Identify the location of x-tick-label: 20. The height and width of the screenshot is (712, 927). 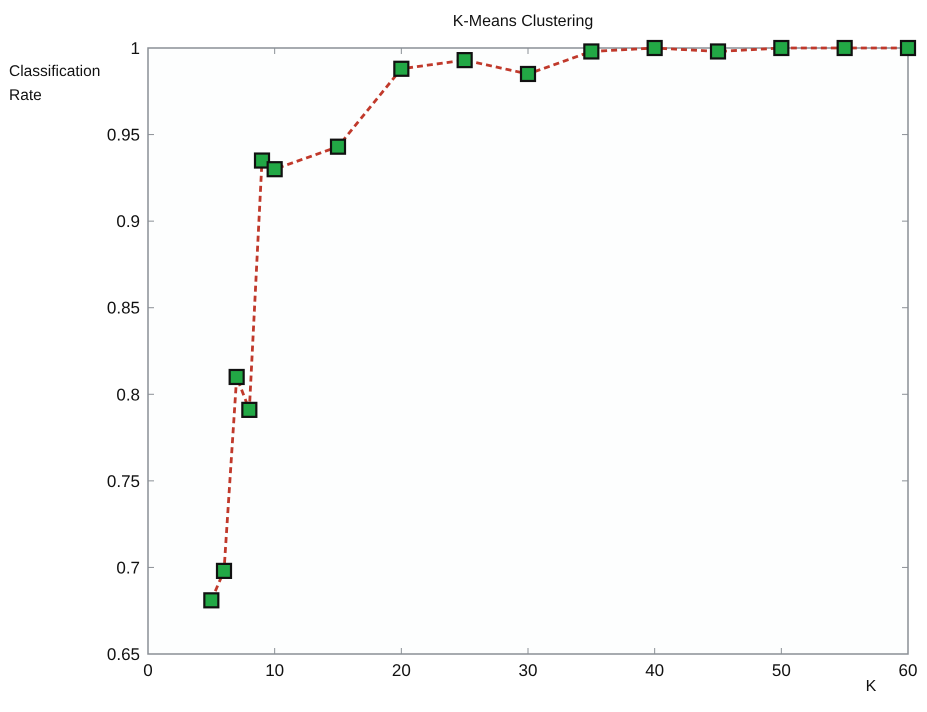
(401, 670).